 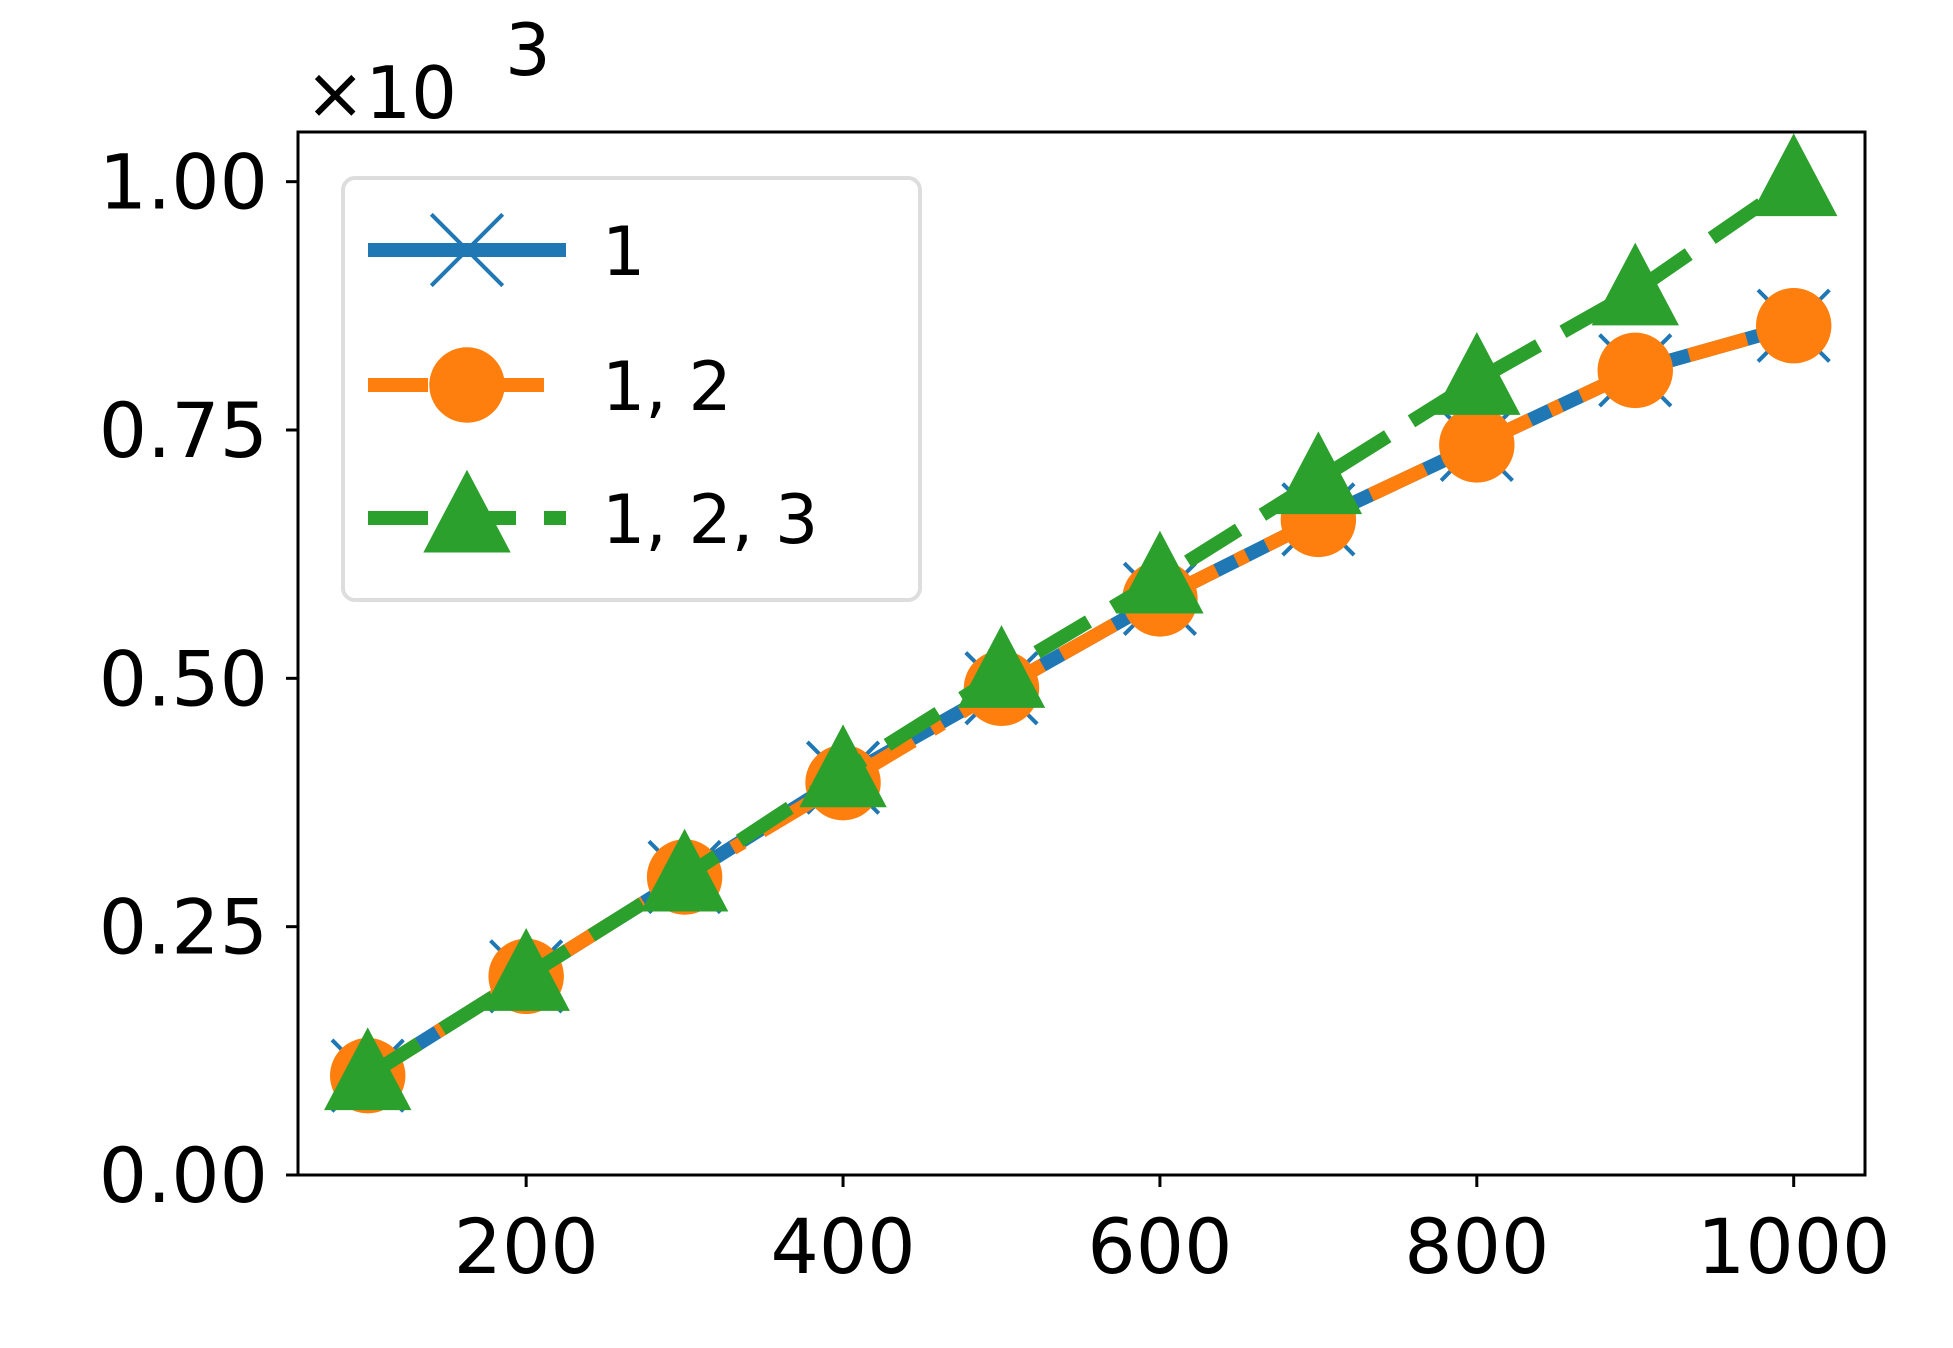 I want to click on legend-label-1: 1, so click(x=623, y=252).